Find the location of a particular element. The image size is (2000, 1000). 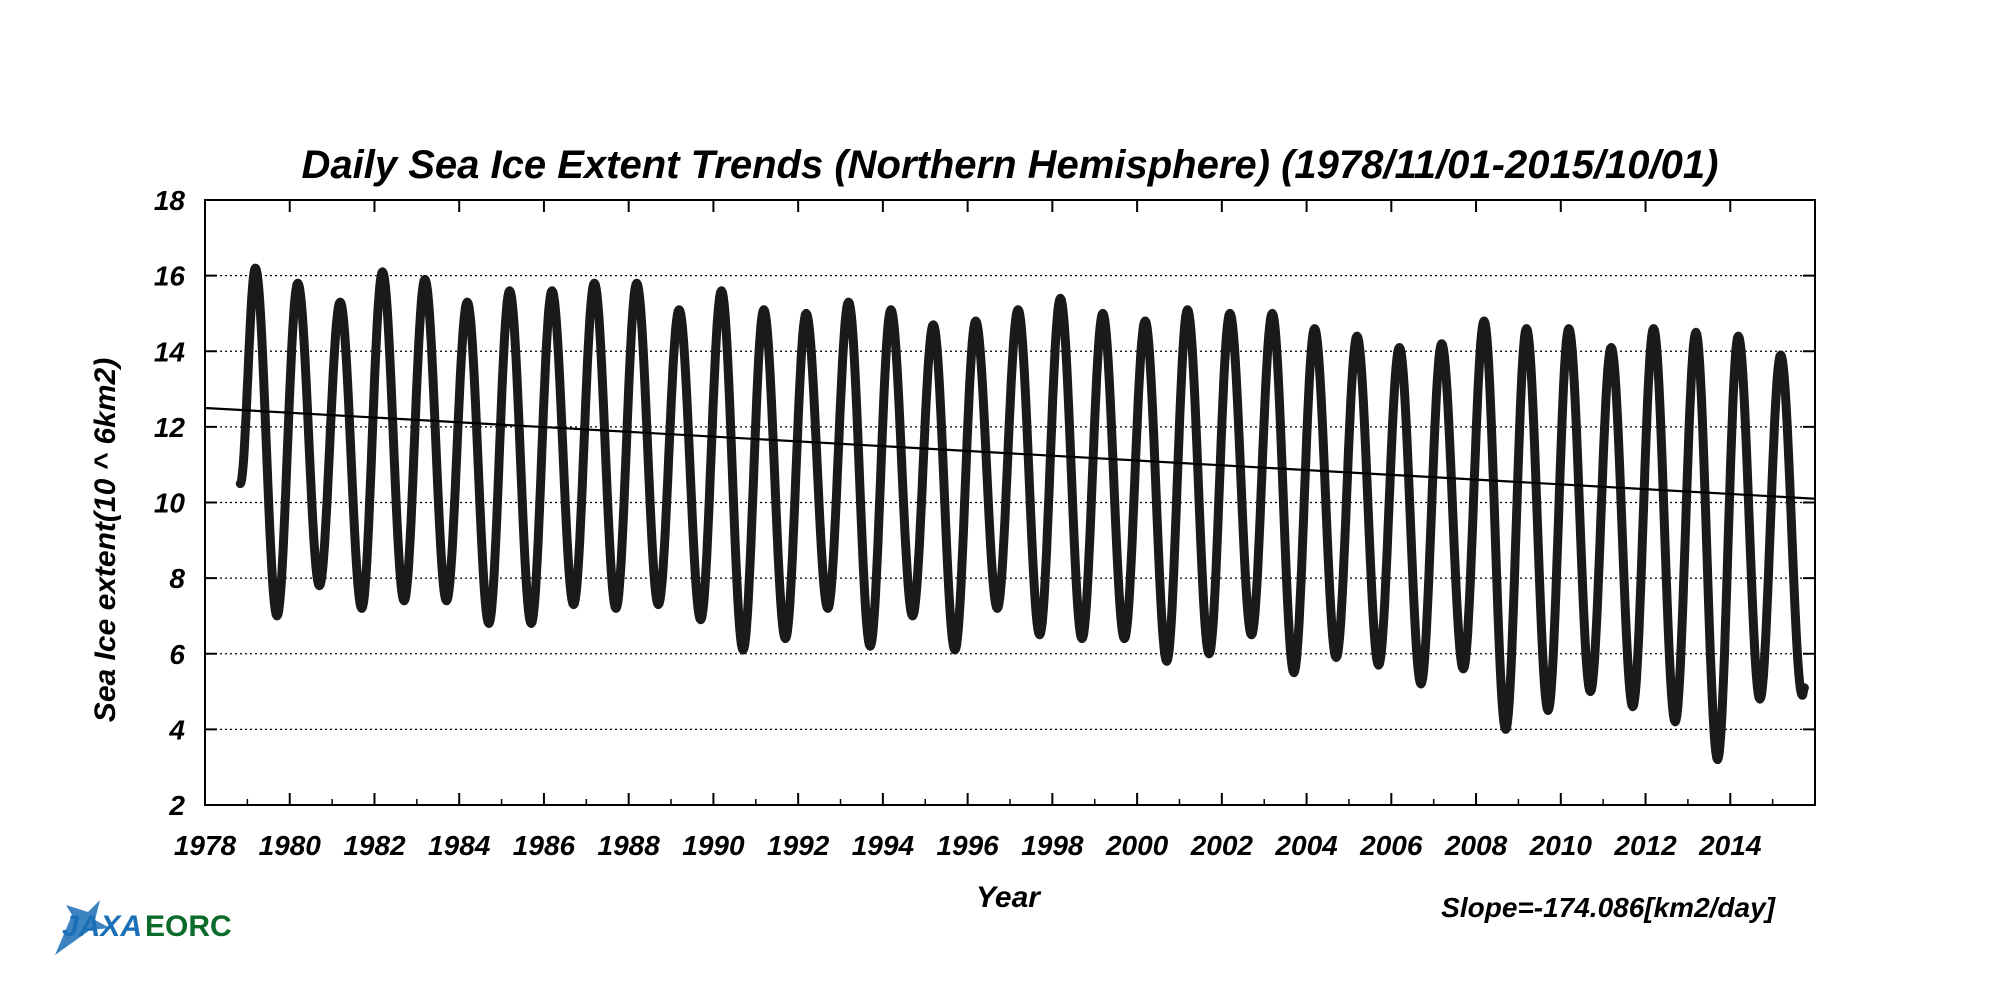

y-axis-label: Sea Ice extent(10 ^ 6km2) is located at coordinates (105, 540).